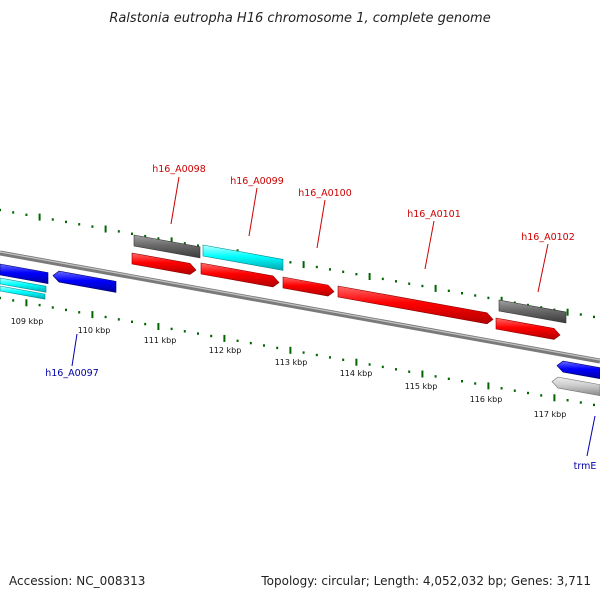 This screenshot has width=600, height=600. I want to click on tick-label: 115 kbp, so click(421, 386).